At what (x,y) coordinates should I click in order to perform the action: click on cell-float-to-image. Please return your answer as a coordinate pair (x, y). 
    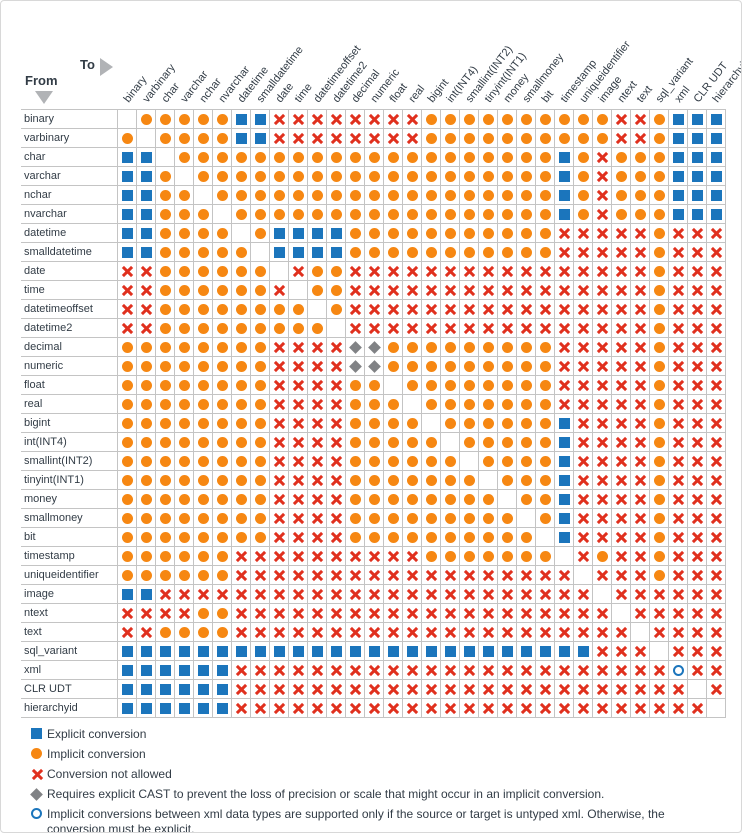
    Looking at the image, I should click on (602, 385).